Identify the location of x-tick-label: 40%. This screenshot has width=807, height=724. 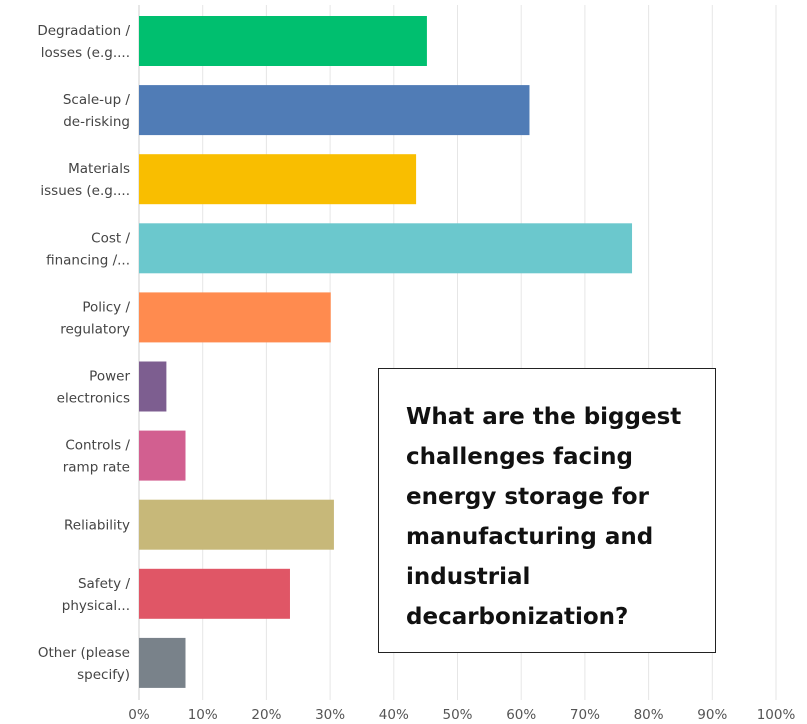
(394, 715).